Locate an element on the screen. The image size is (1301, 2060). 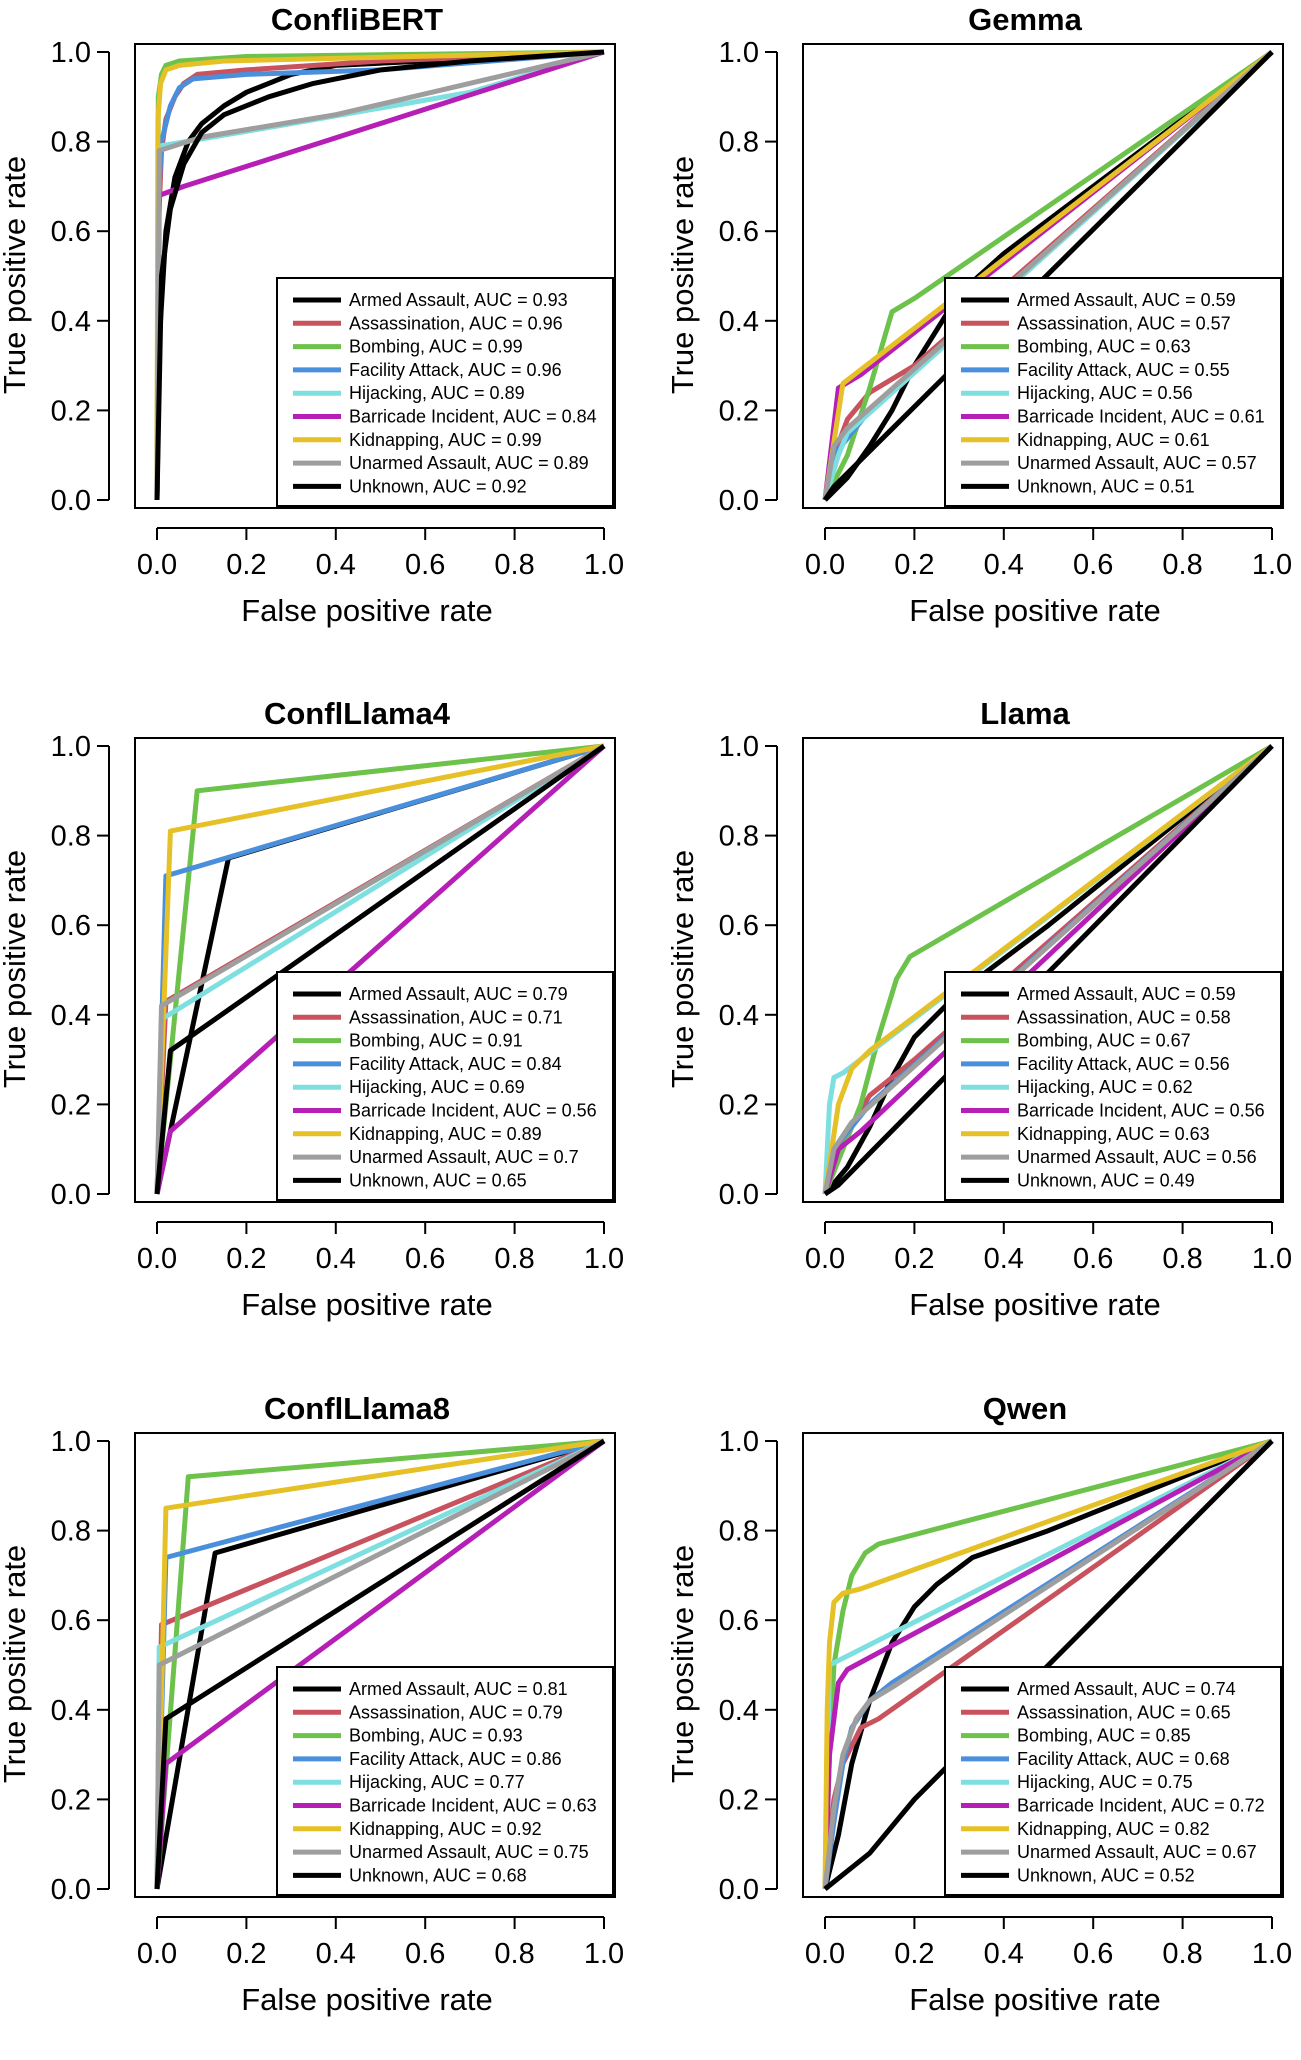
legend-entry: Barricade Incident, AUC = 0.72 is located at coordinates (1141, 1806).